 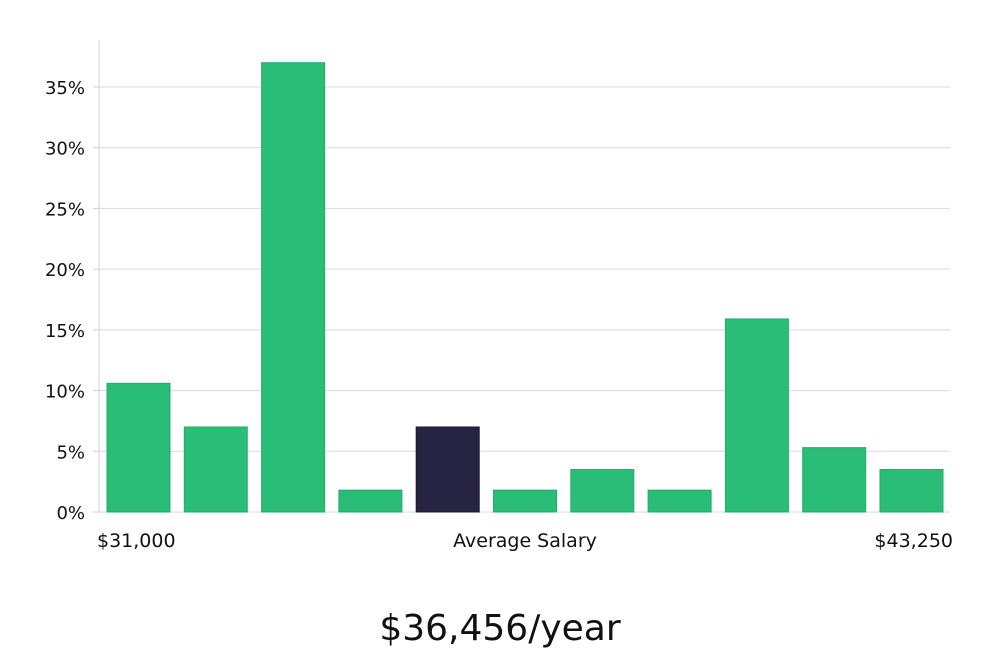 What do you see at coordinates (500, 628) in the screenshot?
I see `average-salary-value: $36,456/year` at bounding box center [500, 628].